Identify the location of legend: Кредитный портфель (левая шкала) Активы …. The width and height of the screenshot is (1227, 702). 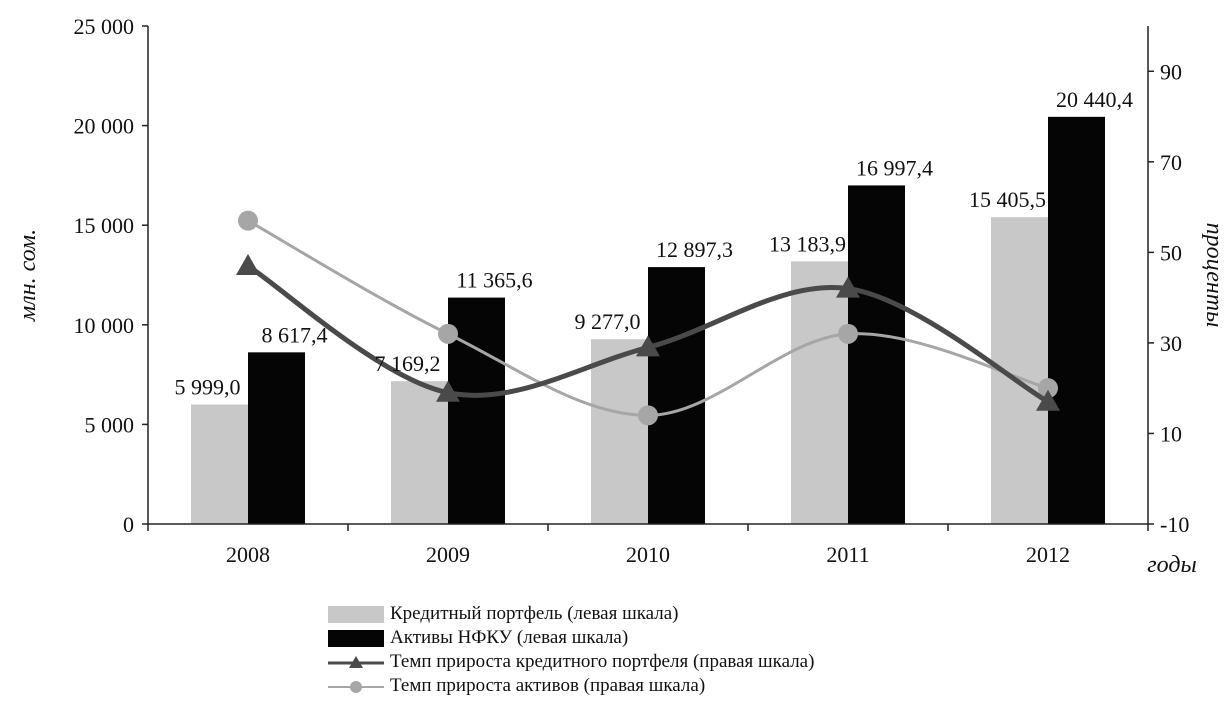
(571, 650).